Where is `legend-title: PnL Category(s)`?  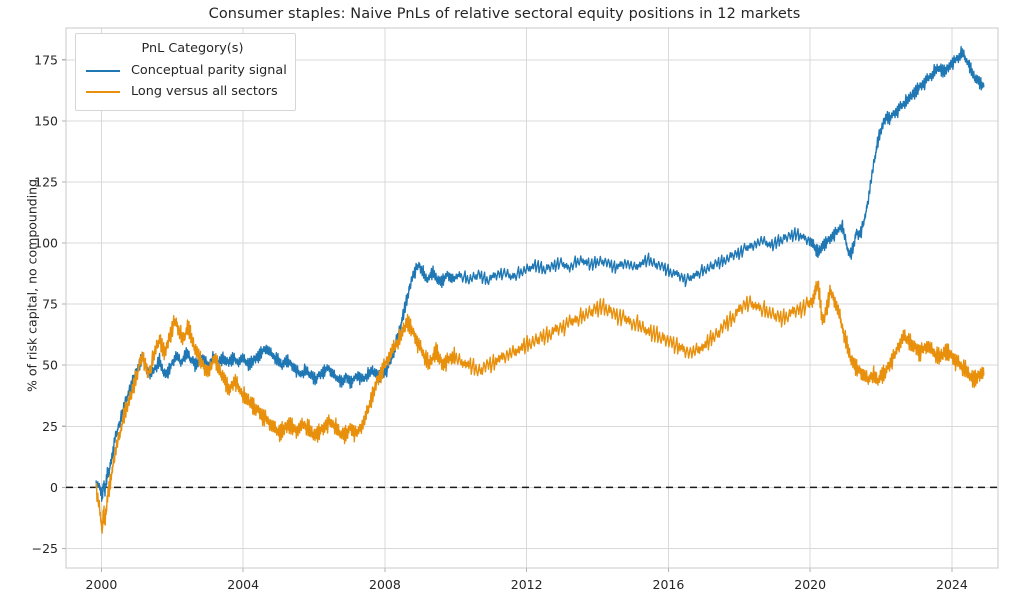 legend-title: PnL Category(s) is located at coordinates (192, 48).